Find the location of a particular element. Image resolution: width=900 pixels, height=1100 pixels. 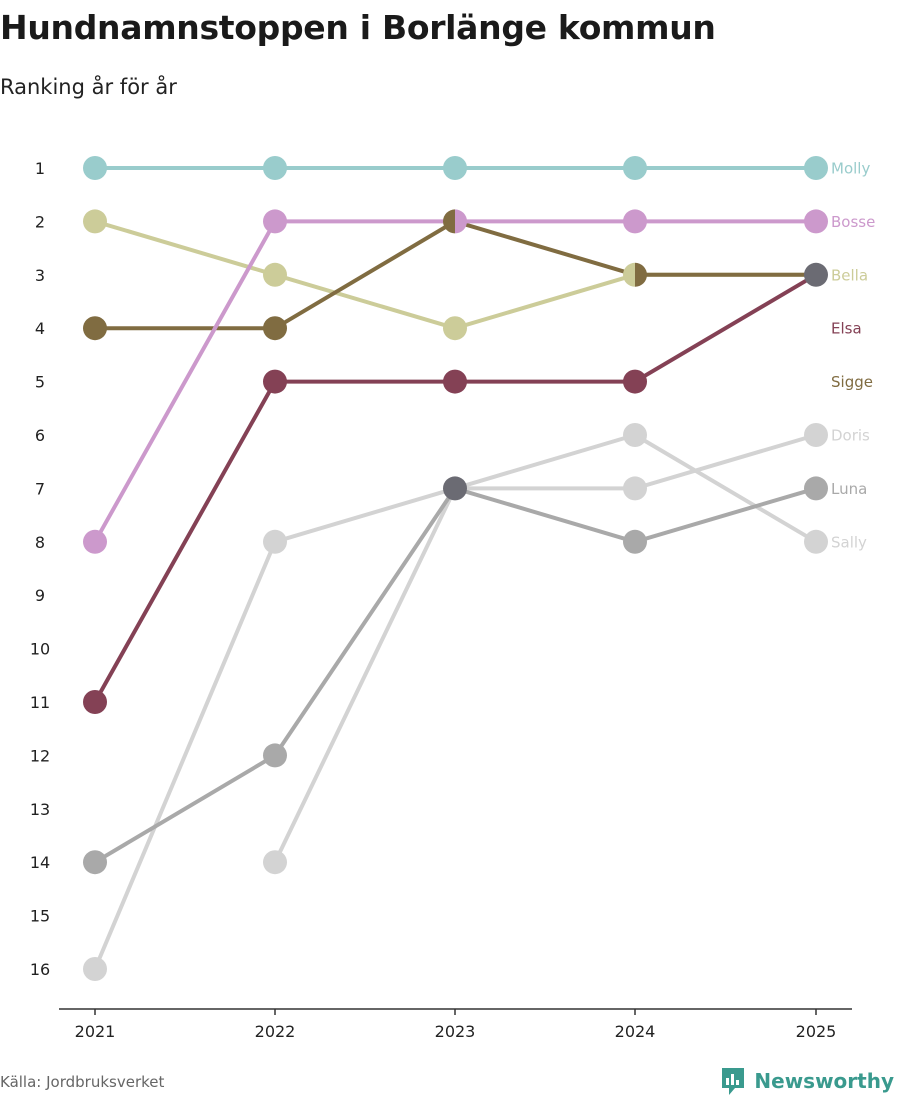

x-tick-label: 2025 is located at coordinates (816, 1031).